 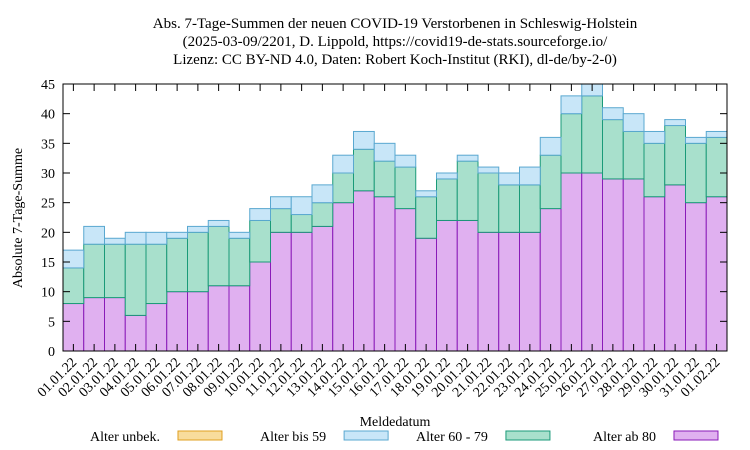 What do you see at coordinates (452, 437) in the screenshot?
I see `legend-label: Alter 60 - 79` at bounding box center [452, 437].